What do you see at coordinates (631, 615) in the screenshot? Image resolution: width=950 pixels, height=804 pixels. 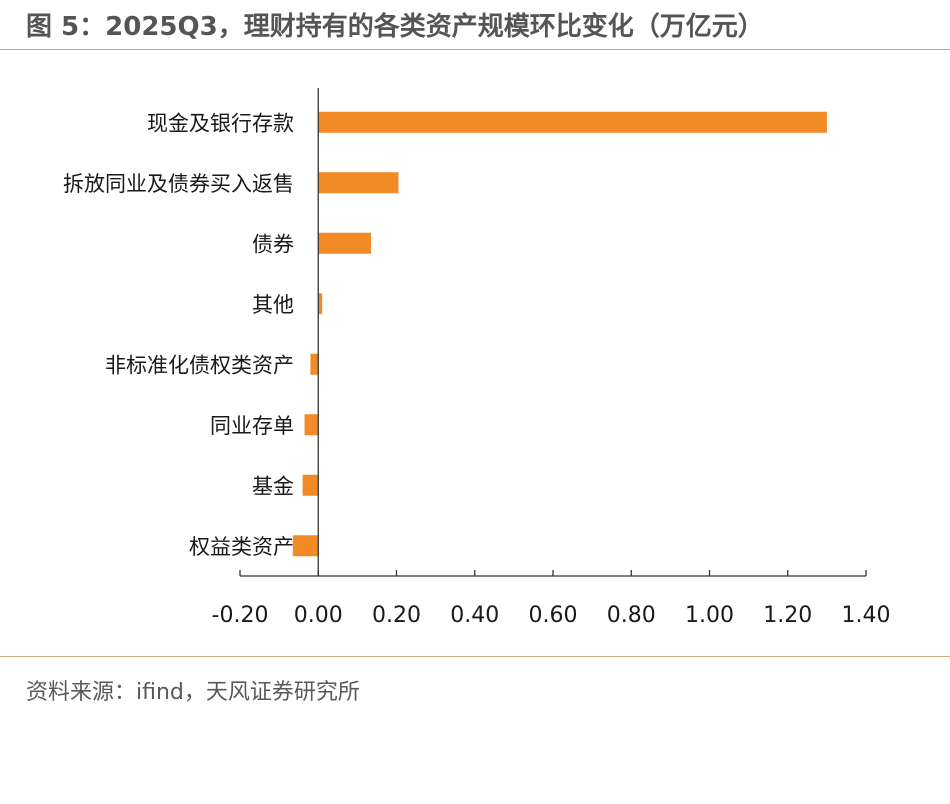 I see `x-tick-label-5: 0.80` at bounding box center [631, 615].